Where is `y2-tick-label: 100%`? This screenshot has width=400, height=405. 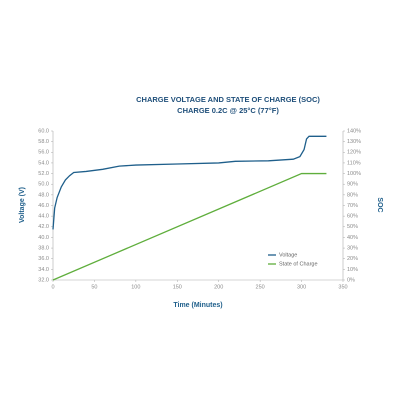 y2-tick-label: 100% is located at coordinates (354, 174).